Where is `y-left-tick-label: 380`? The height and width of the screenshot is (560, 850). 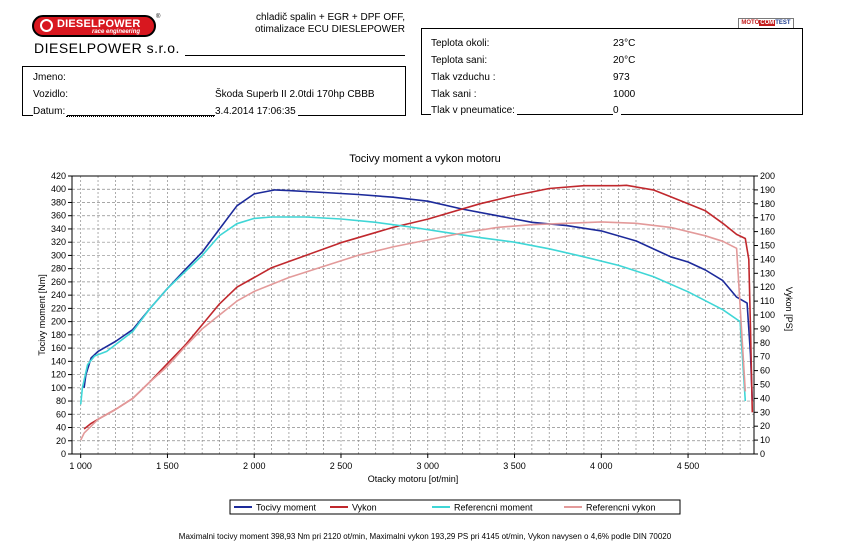 y-left-tick-label: 380 is located at coordinates (58, 202).